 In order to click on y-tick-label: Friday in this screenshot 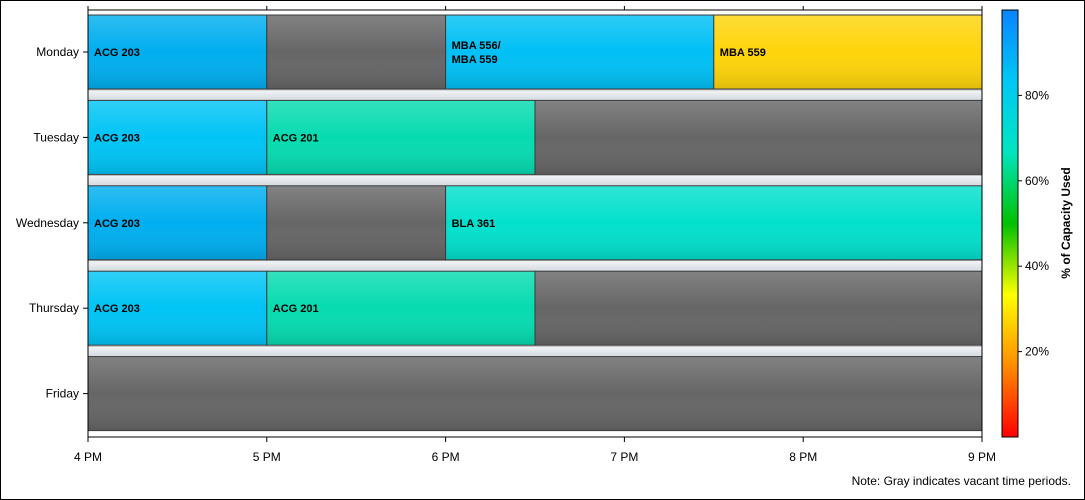, I will do `click(62, 394)`.